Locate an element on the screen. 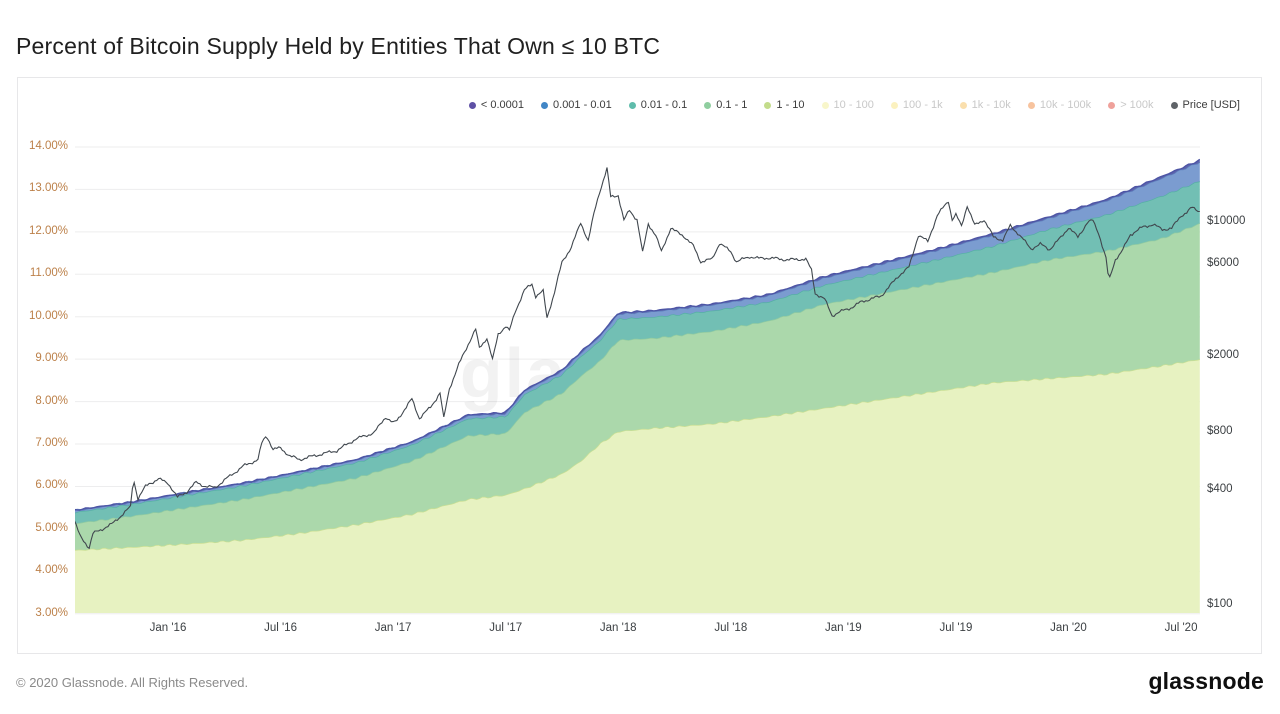  legend-label: 0.1 - 1 is located at coordinates (732, 105).